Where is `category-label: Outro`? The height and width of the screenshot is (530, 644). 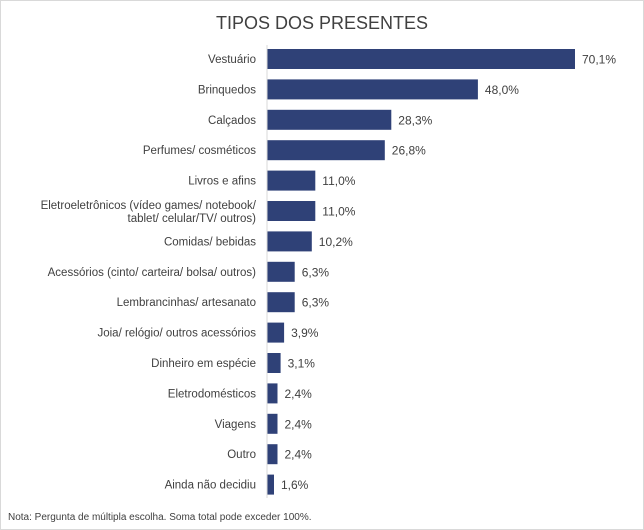 category-label: Outro is located at coordinates (241, 455).